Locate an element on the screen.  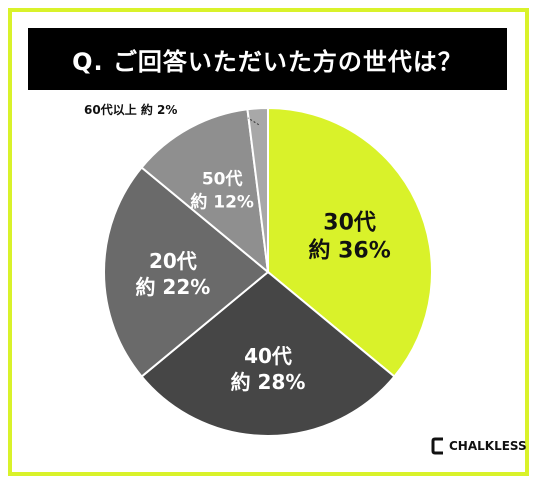
slice-value-1: 約 28% is located at coordinates (268, 382).